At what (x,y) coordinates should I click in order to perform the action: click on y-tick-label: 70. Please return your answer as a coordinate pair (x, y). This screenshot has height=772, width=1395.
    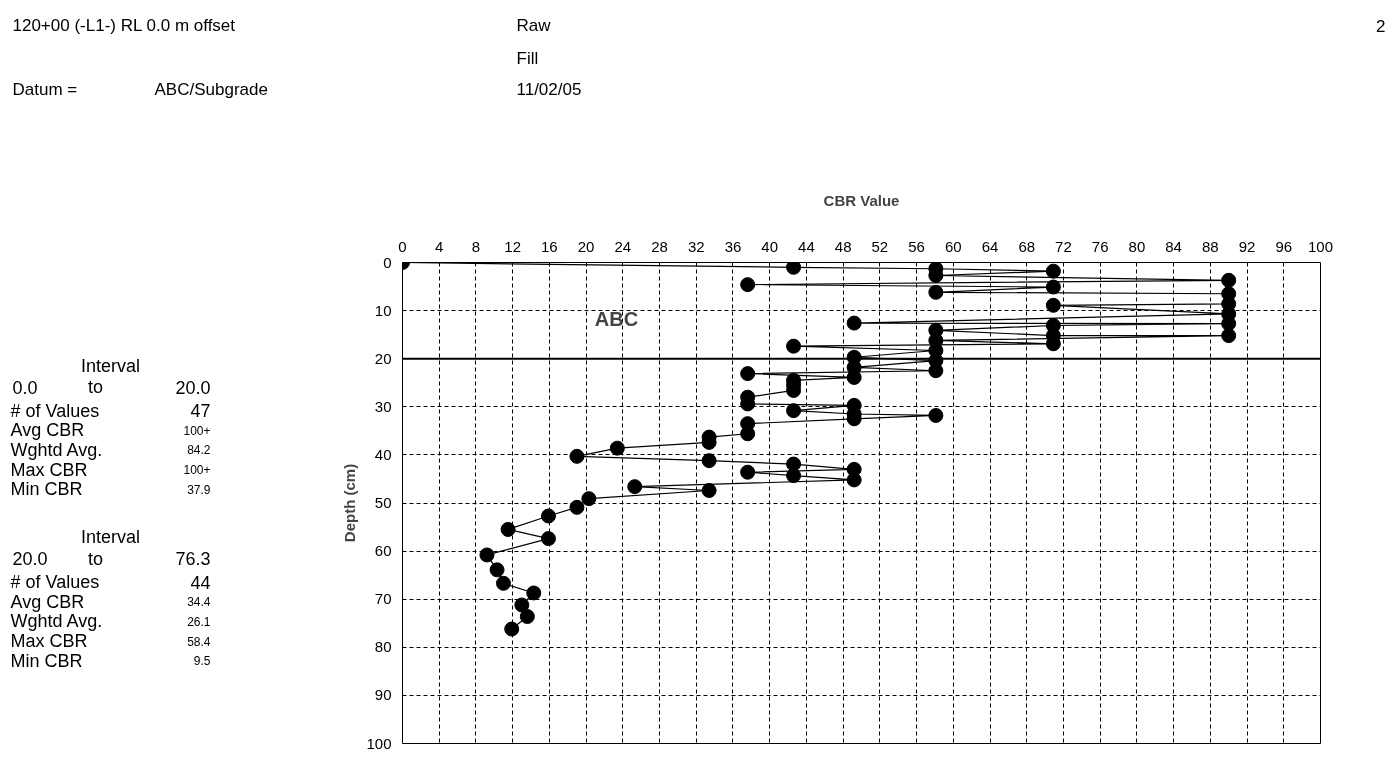
    Looking at the image, I should click on (383, 599).